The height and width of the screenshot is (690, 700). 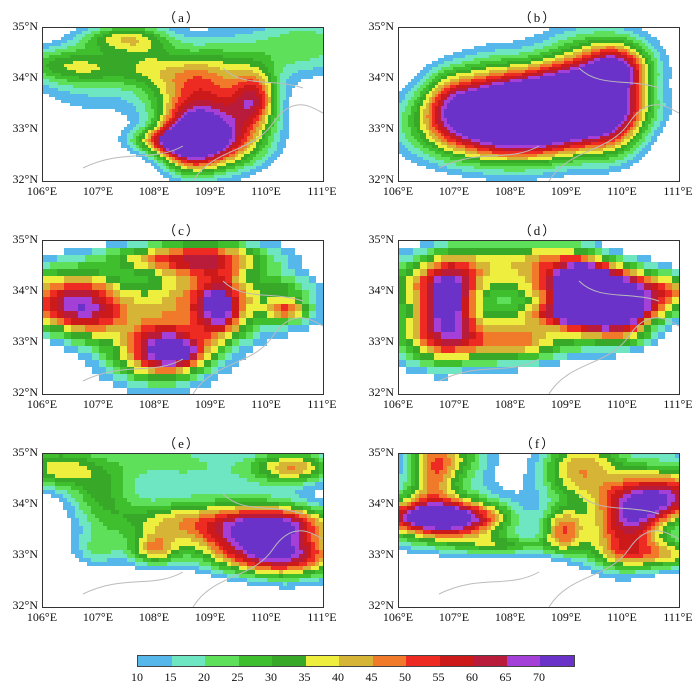 What do you see at coordinates (405, 677) in the screenshot?
I see `colorbar-label: 50` at bounding box center [405, 677].